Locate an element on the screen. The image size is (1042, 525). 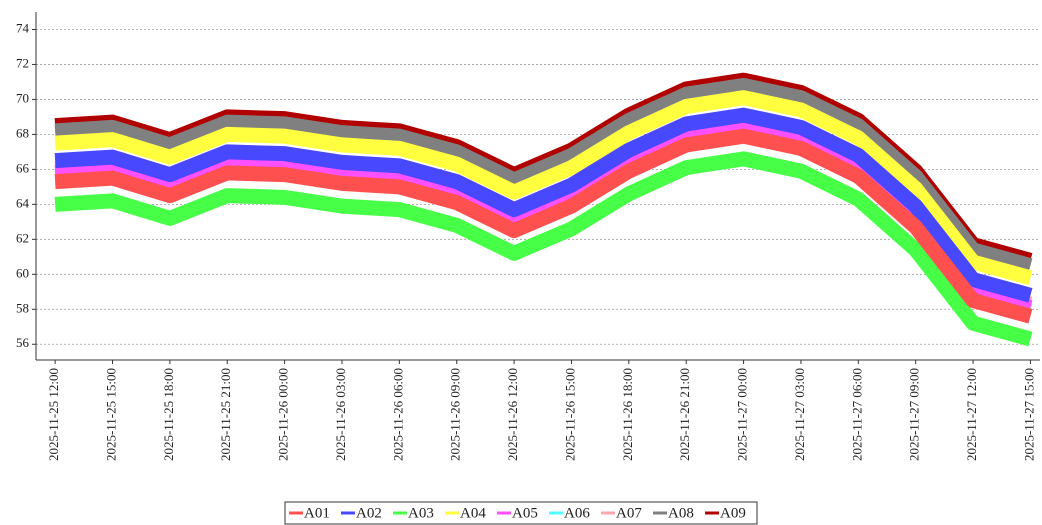
legend-label: A04 is located at coordinates (473, 513).